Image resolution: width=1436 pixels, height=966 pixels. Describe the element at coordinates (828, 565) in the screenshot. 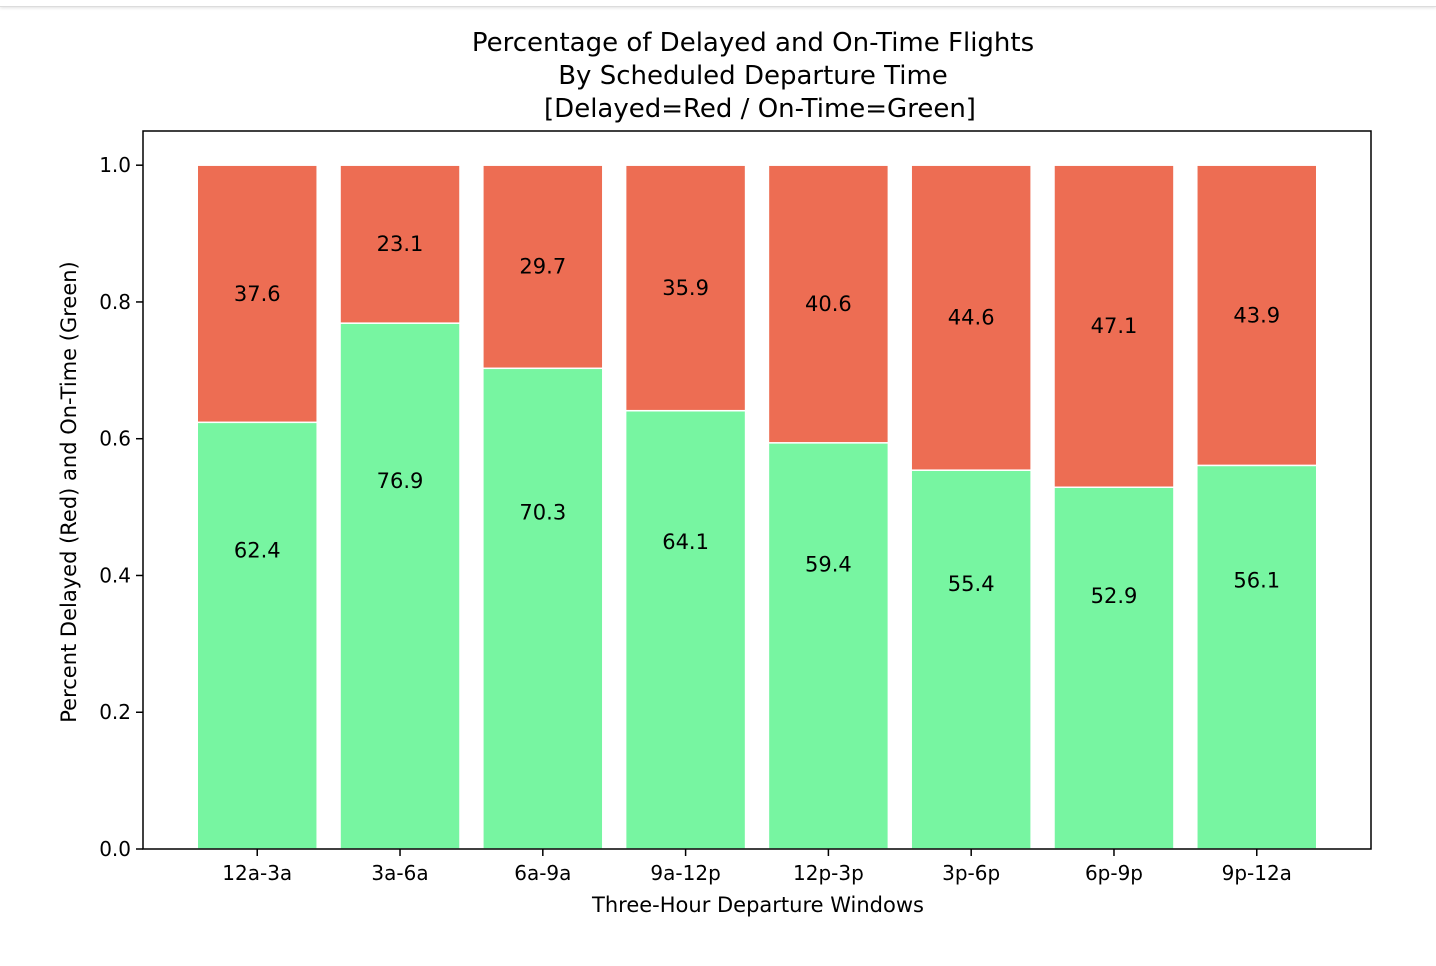

I see `data-label-on-time-12p-3p: 59.4` at that location.